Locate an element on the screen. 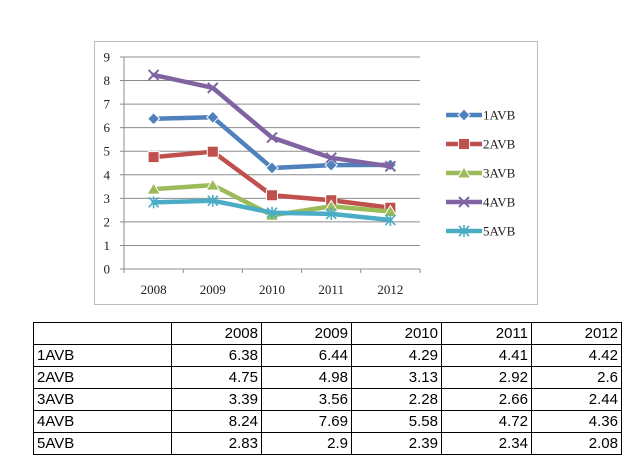 The width and height of the screenshot is (638, 471). table-cell: 4.36 is located at coordinates (576, 421).